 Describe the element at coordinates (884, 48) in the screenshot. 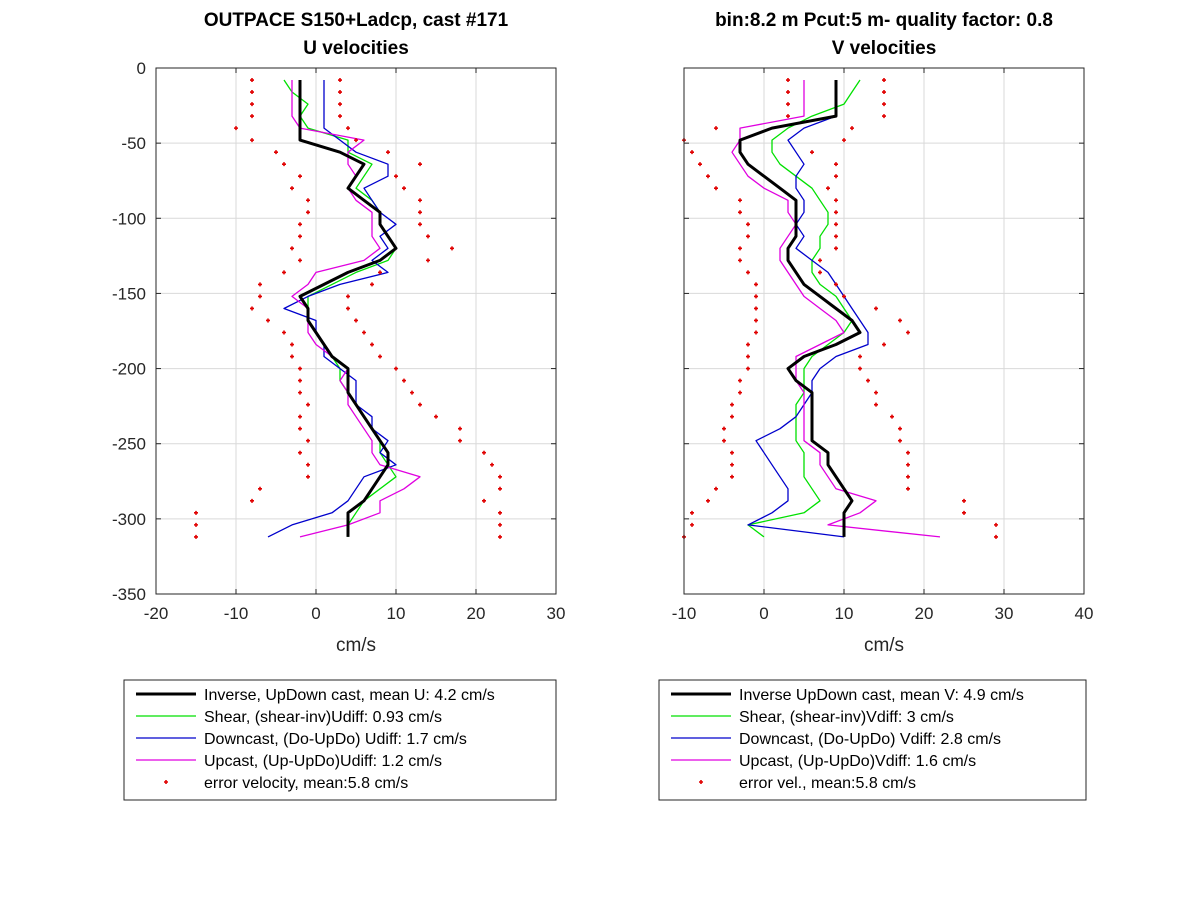

I see `v-chart-subtitle: V velocities` at that location.